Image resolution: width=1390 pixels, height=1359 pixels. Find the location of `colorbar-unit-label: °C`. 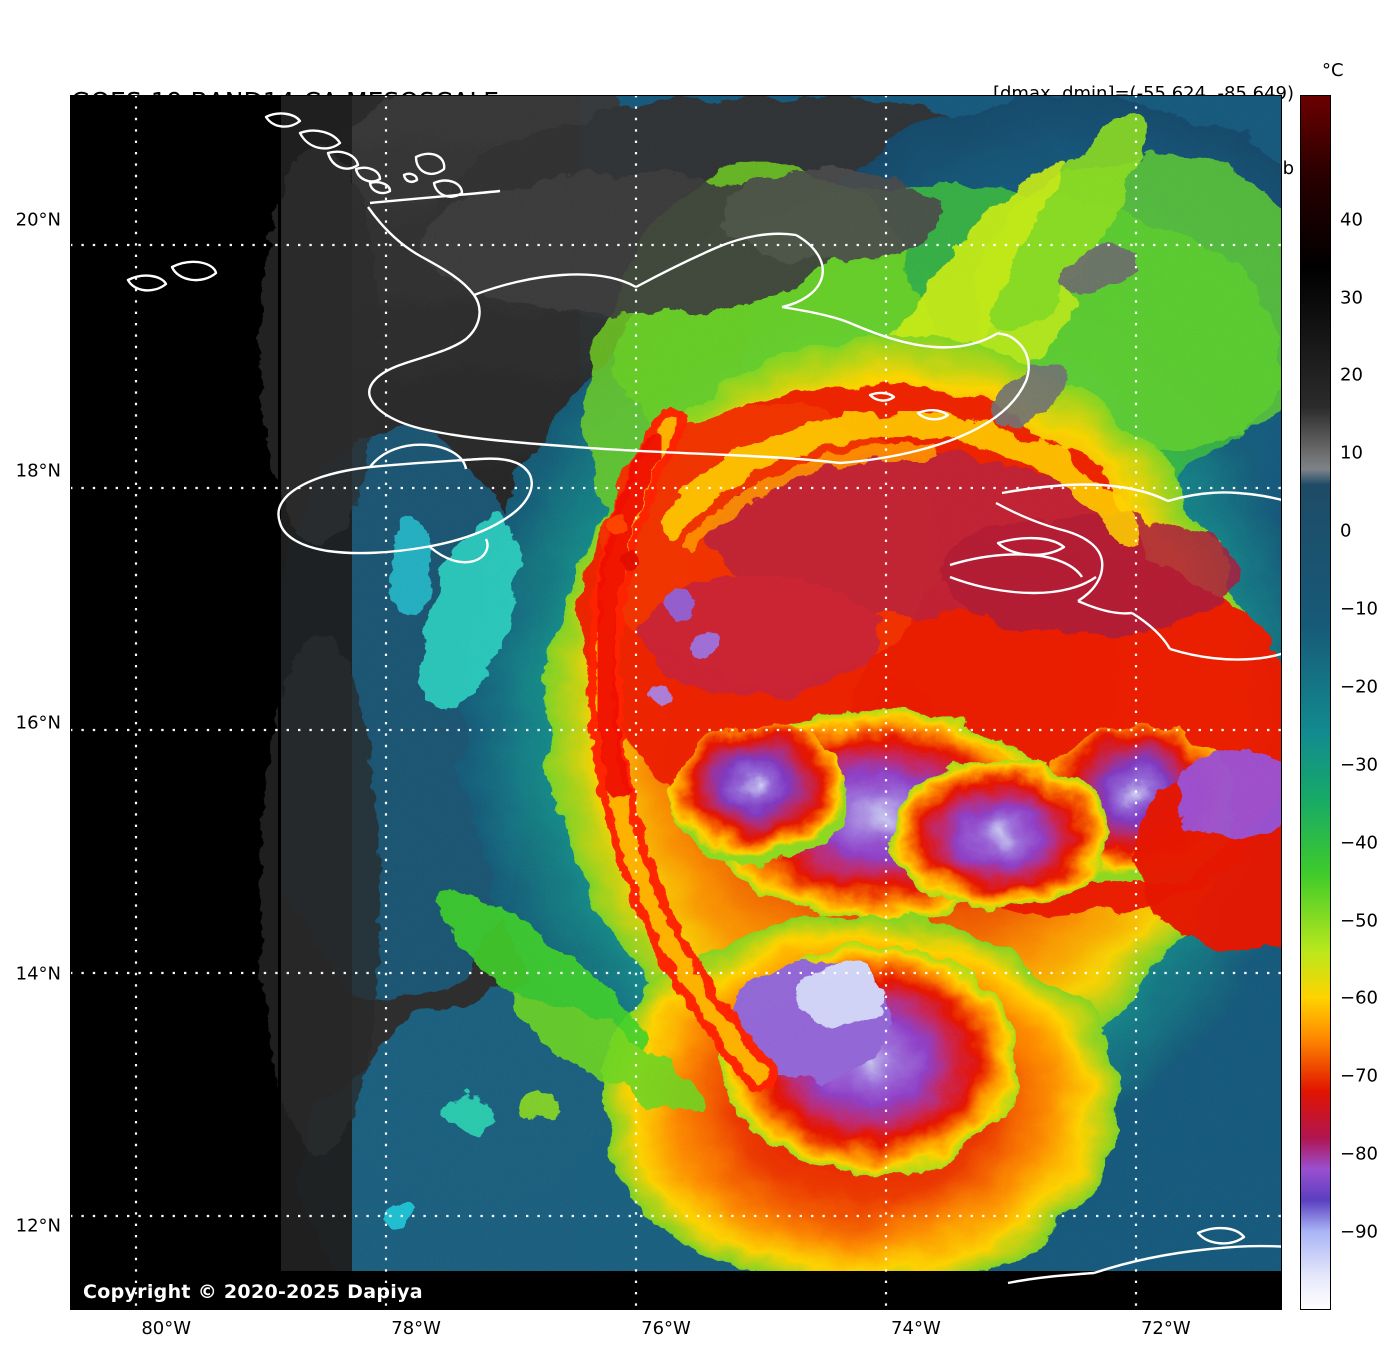

colorbar-unit-label: °C is located at coordinates (1333, 70).